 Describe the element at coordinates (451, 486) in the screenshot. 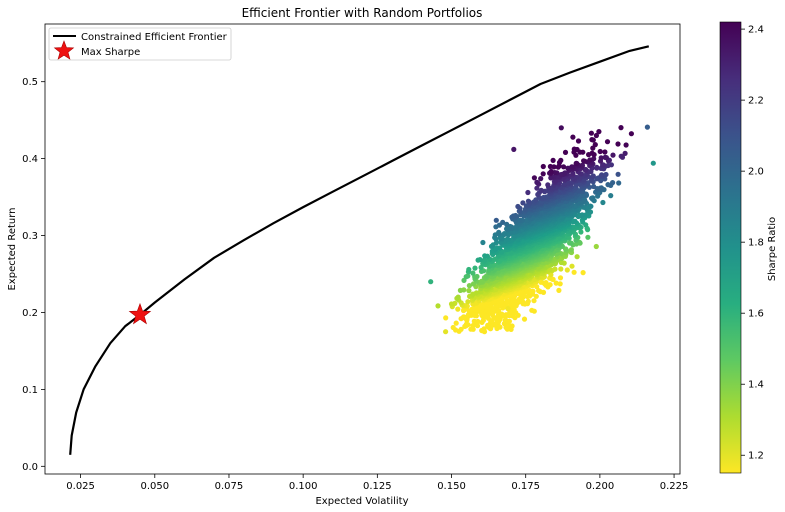

I see `x-tick-label: 0.150` at that location.